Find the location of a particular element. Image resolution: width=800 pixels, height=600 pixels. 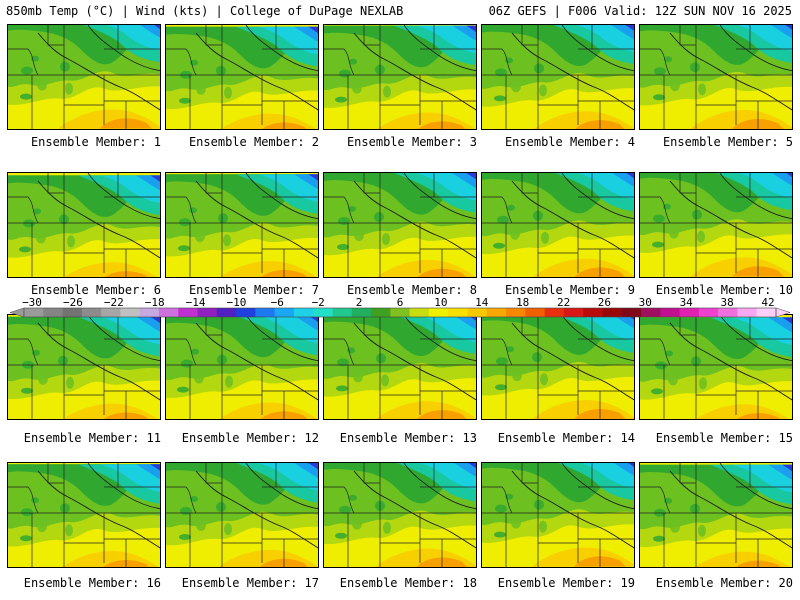

colorbar-tick-label: 42 is located at coordinates (767, 302).